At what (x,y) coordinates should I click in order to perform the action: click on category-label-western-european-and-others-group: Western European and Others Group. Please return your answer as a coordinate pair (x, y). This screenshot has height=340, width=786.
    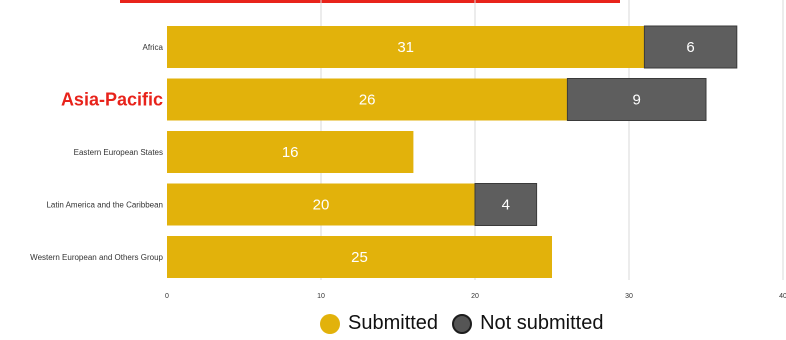
    Looking at the image, I should click on (96, 257).